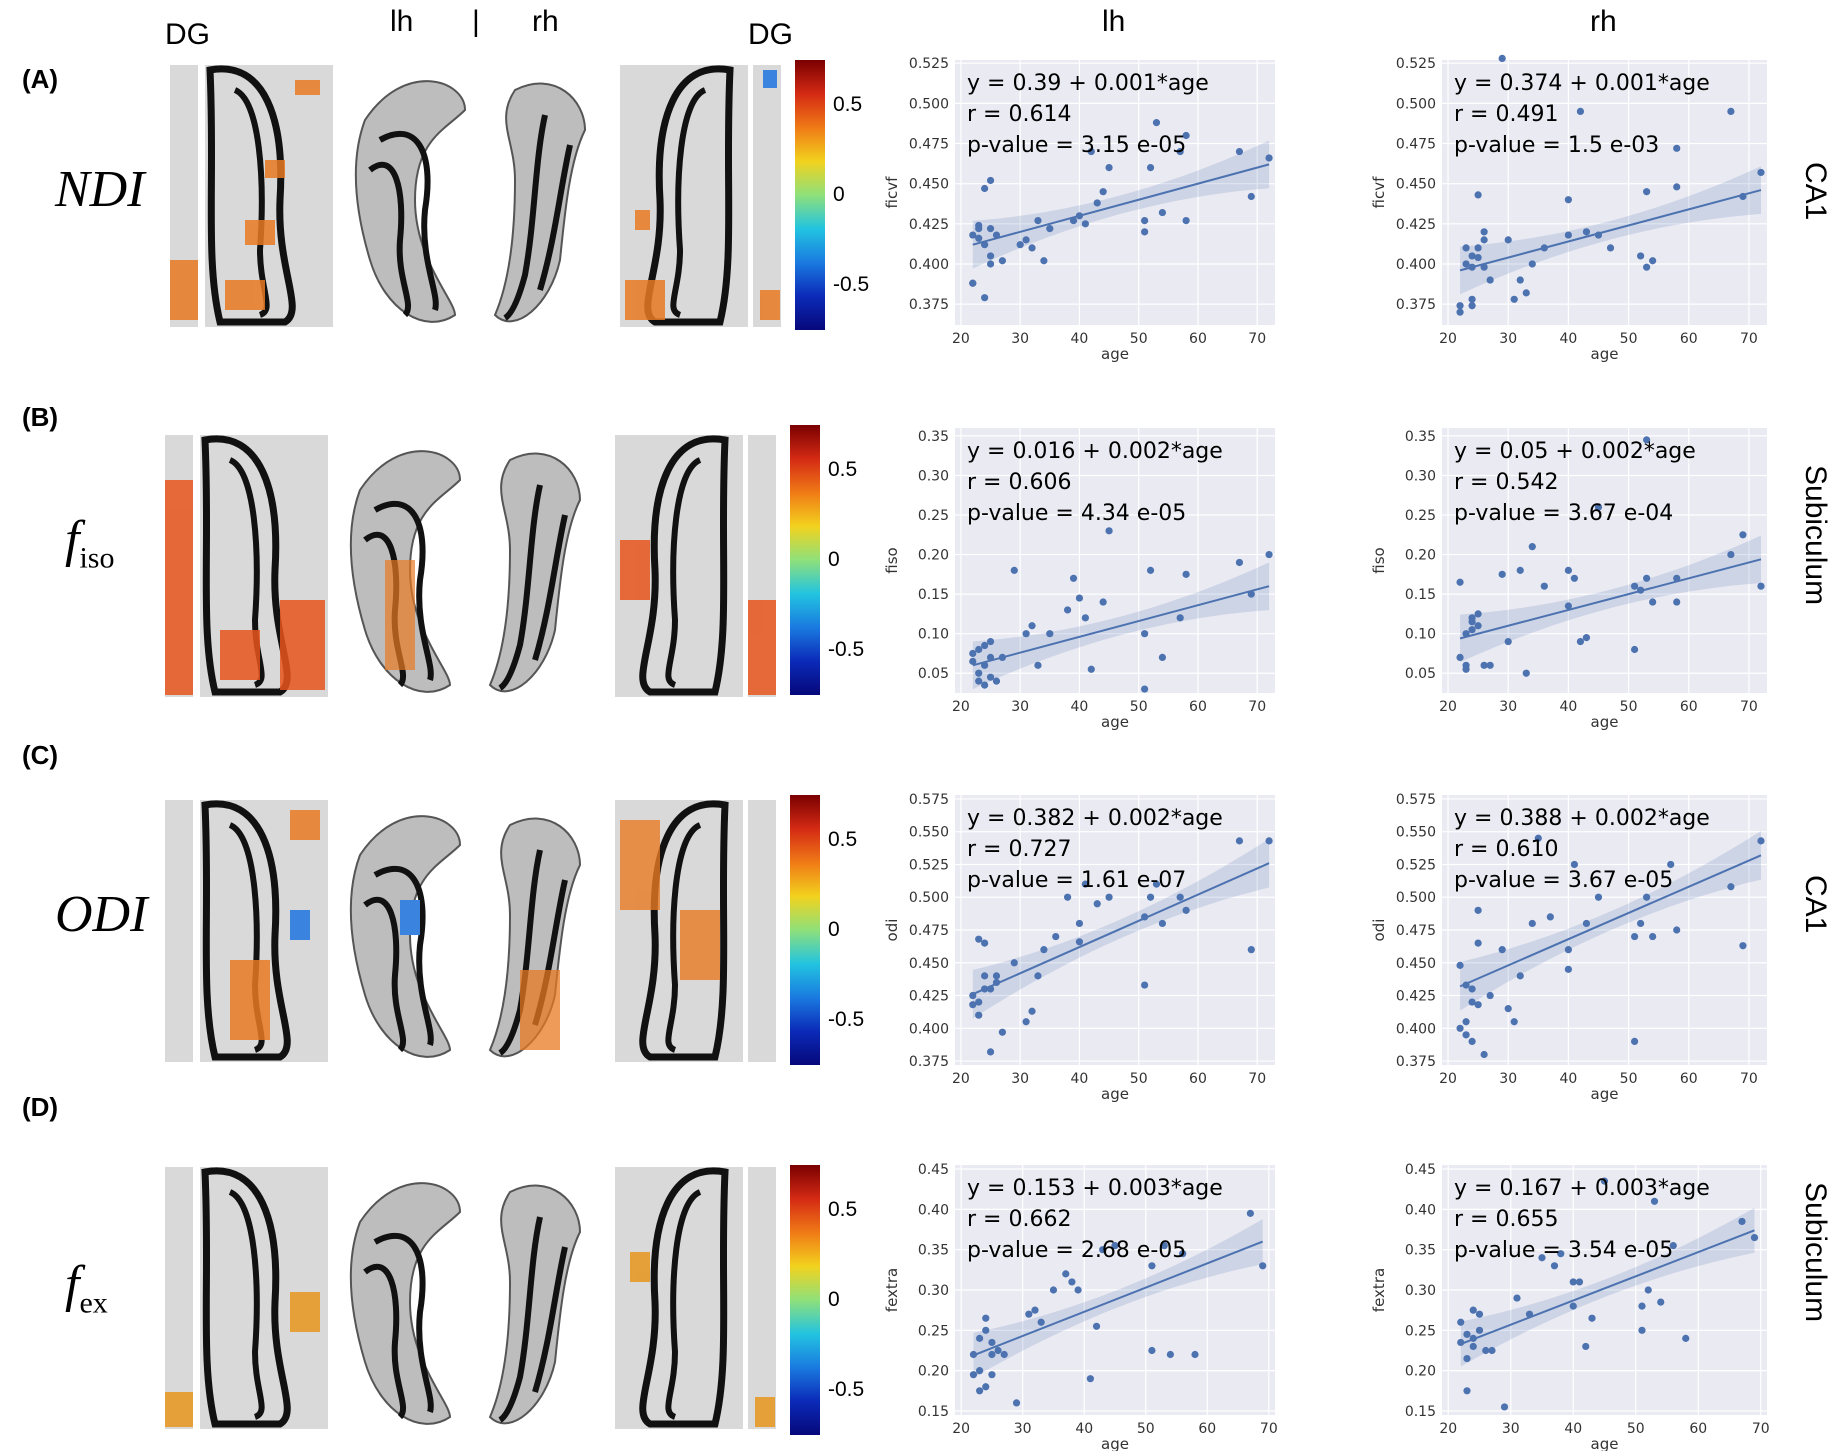 The image size is (1847, 1451). What do you see at coordinates (1416, 800) in the screenshot?
I see `y-tick-label: 0.575` at bounding box center [1416, 800].